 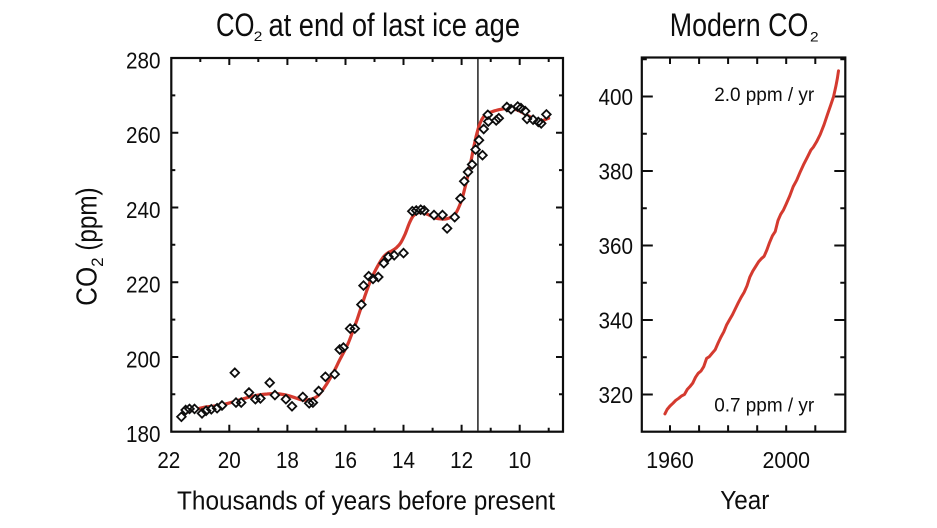 What do you see at coordinates (519, 460) in the screenshot?
I see `svg-text: 10` at bounding box center [519, 460].